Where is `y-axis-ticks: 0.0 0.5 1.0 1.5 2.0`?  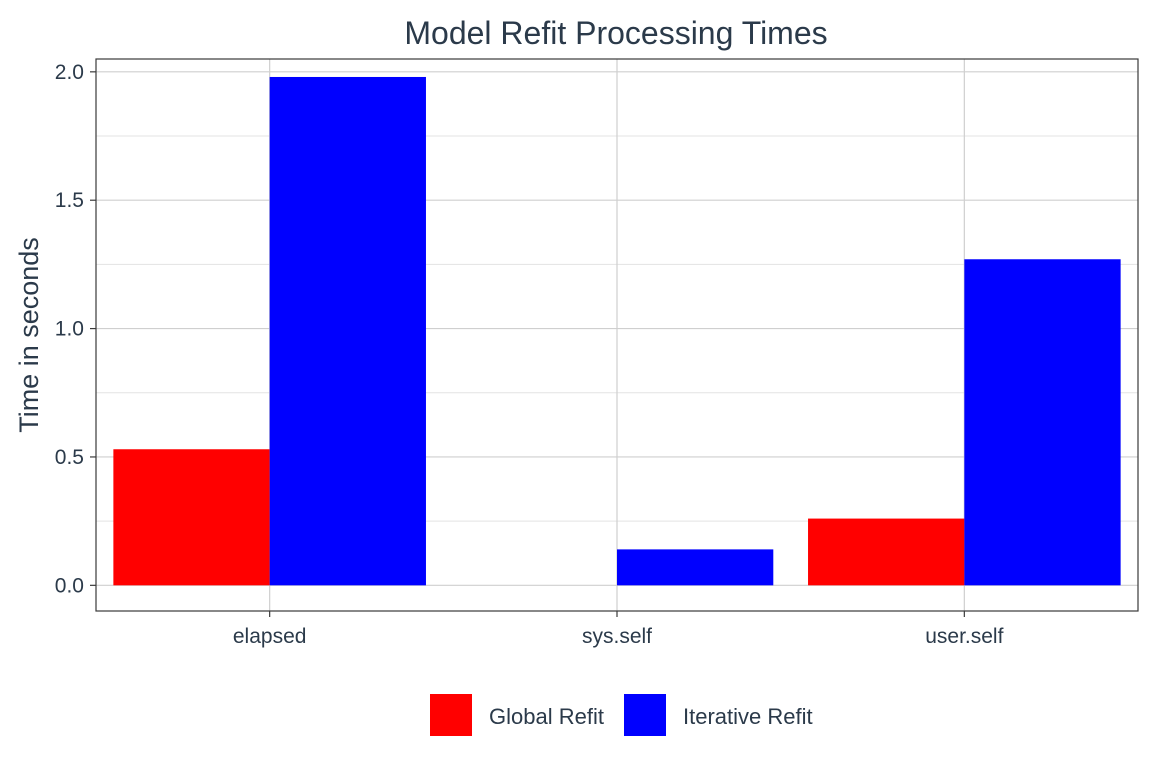 y-axis-ticks: 0.0 0.5 1.0 1.5 2.0 is located at coordinates (75, 329).